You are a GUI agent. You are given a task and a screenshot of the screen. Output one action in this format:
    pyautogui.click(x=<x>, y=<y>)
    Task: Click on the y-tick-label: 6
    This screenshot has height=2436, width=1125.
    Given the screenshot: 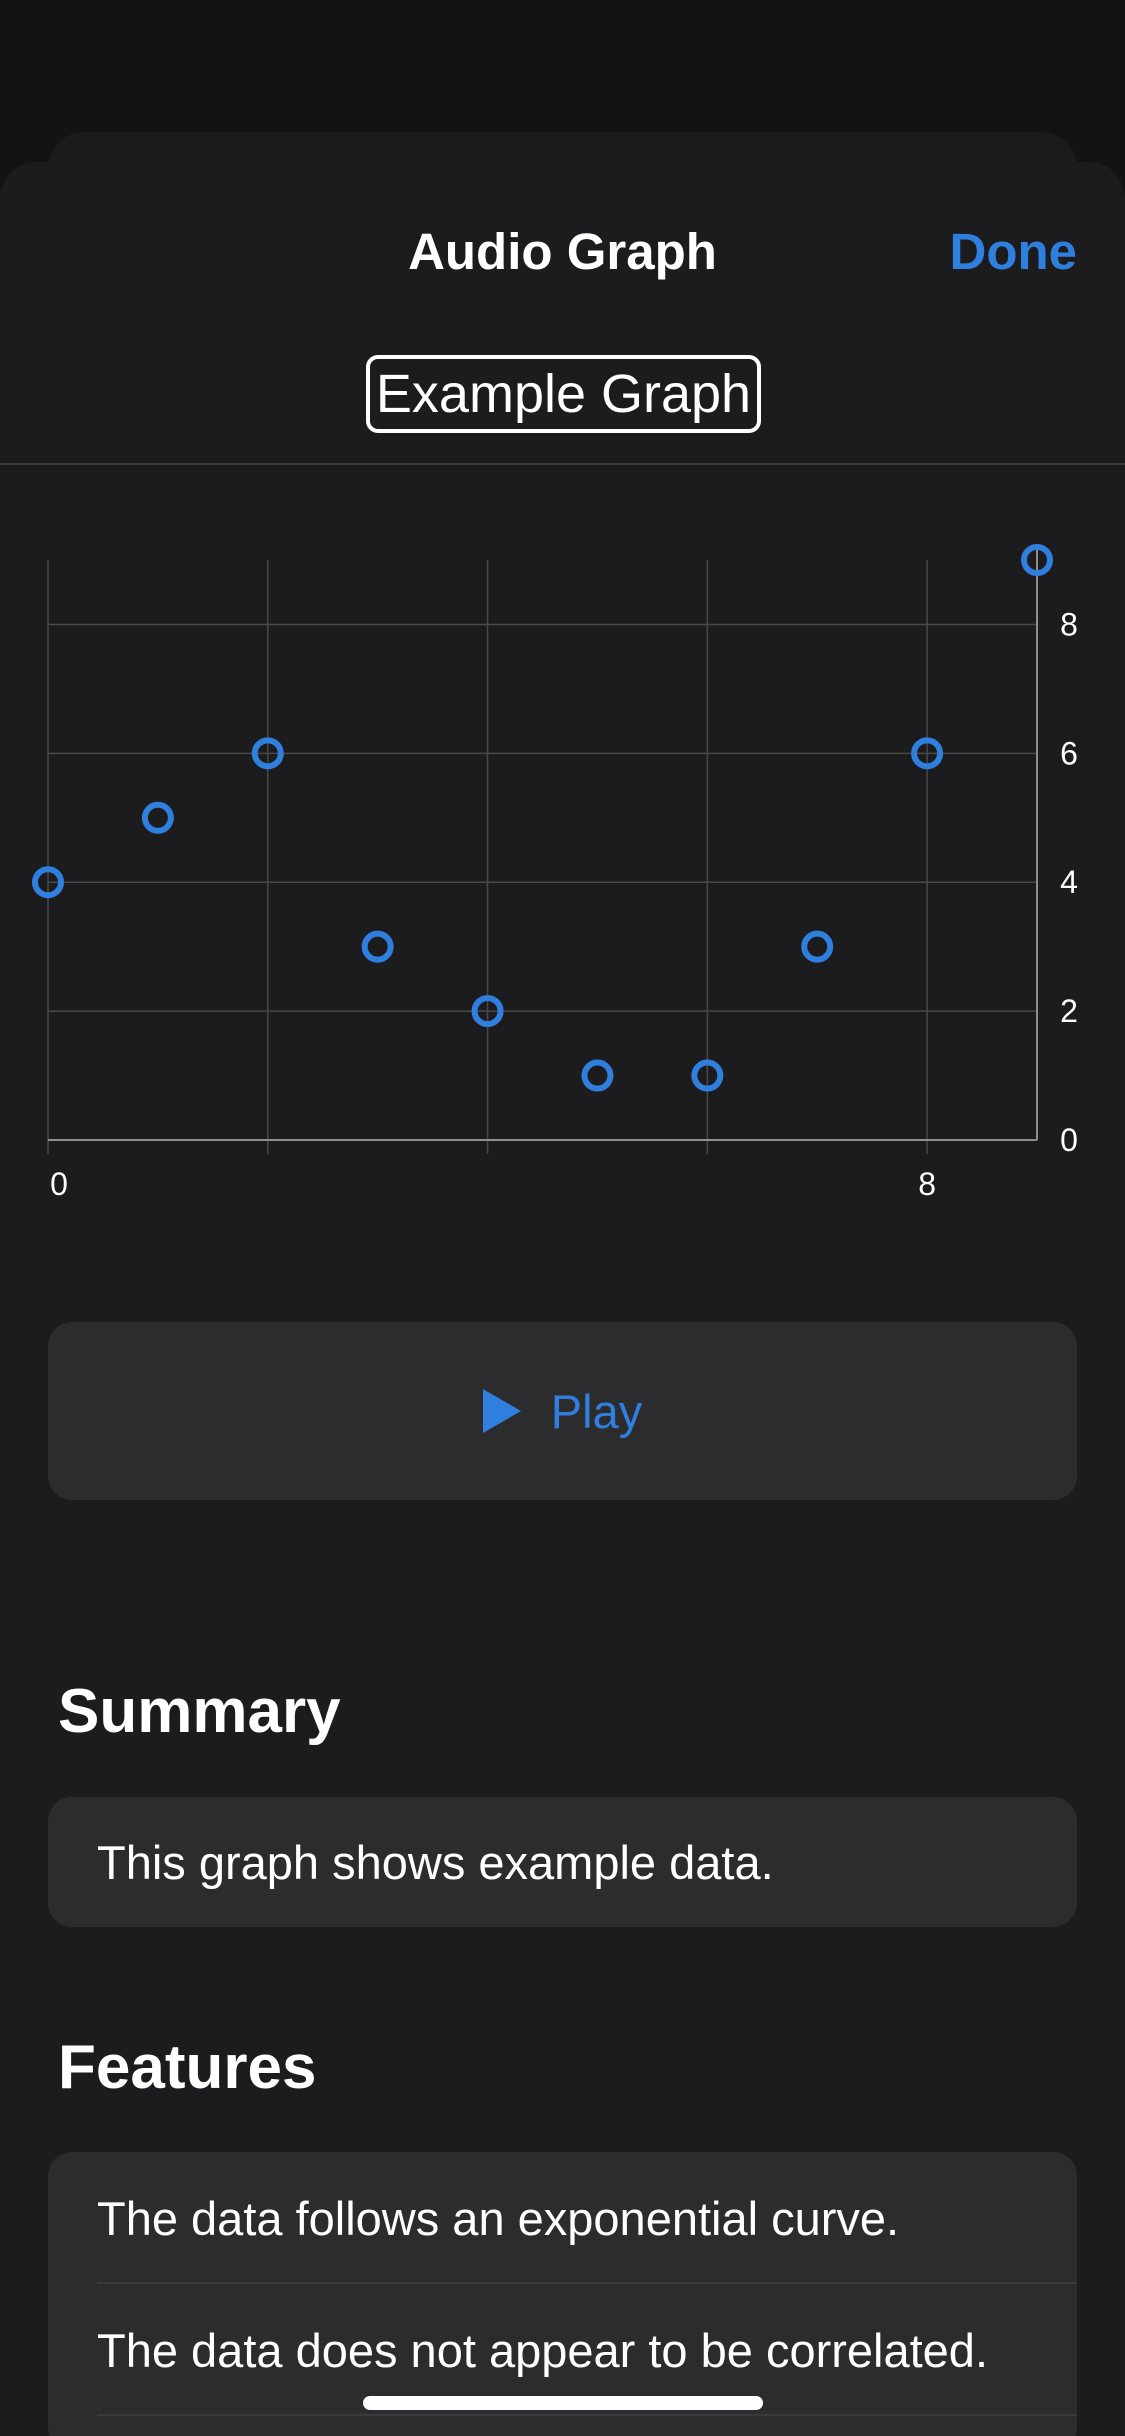 What is the action you would take?
    pyautogui.click(x=1069, y=753)
    